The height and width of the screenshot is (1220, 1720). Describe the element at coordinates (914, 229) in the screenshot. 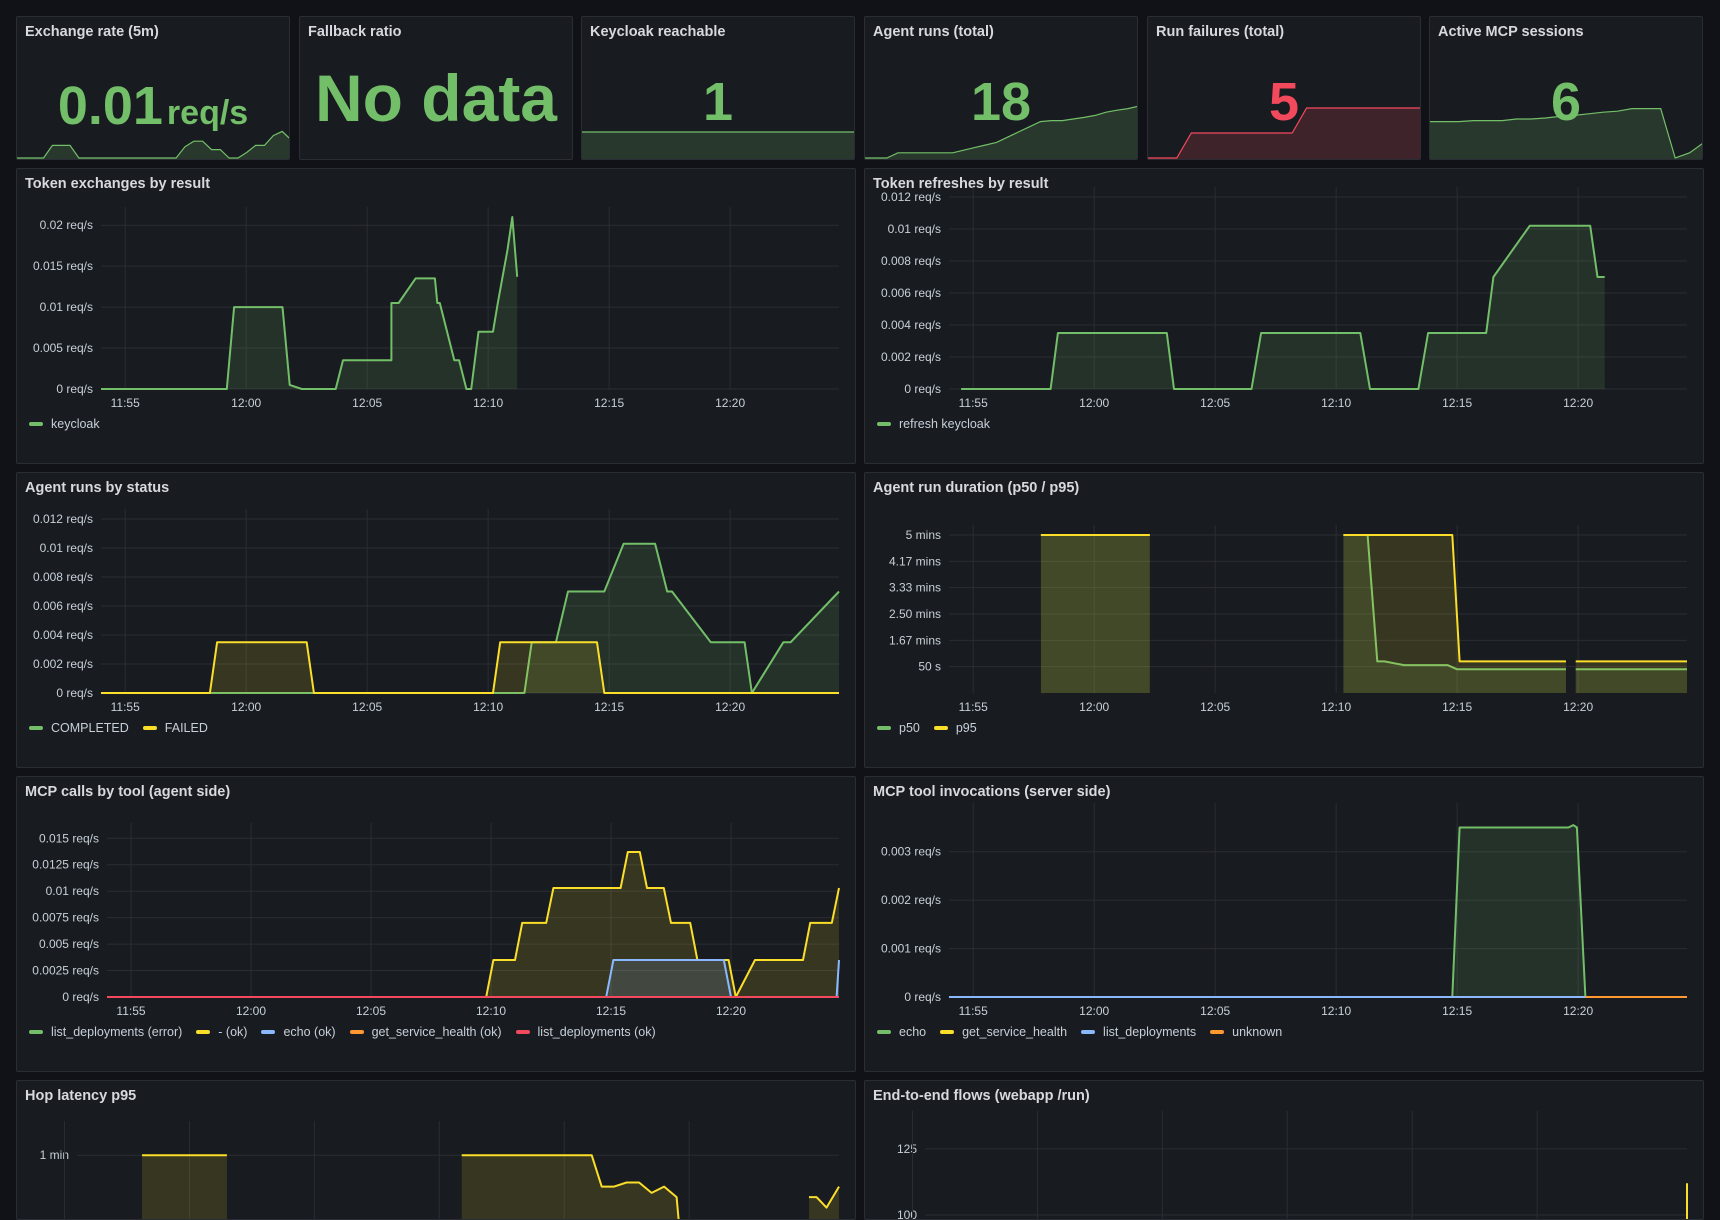

I see `y-tick-label: 0.01 req/s` at that location.